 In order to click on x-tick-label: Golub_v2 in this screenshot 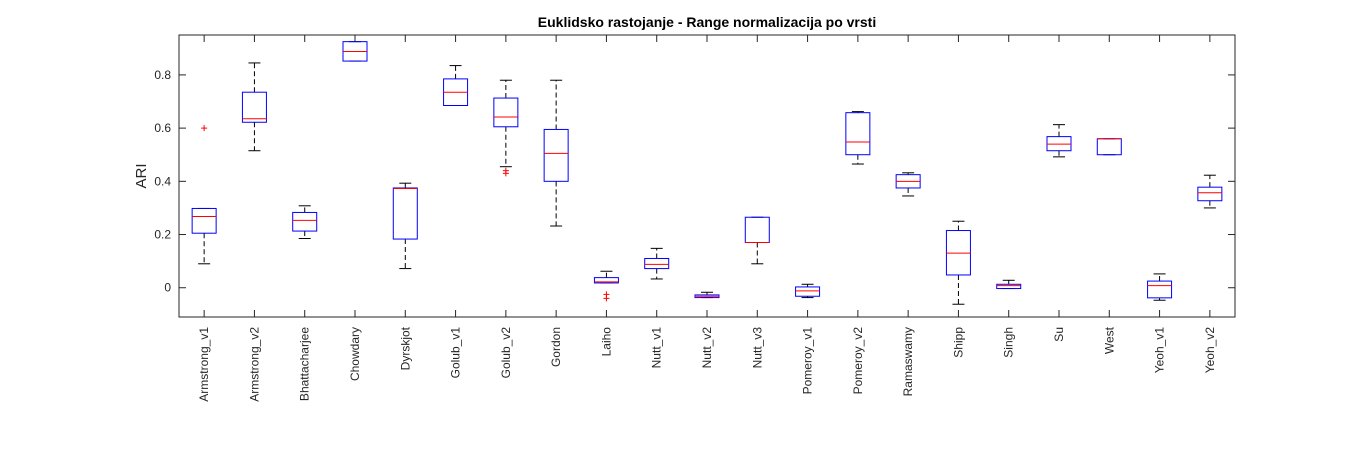, I will do `click(506, 353)`.